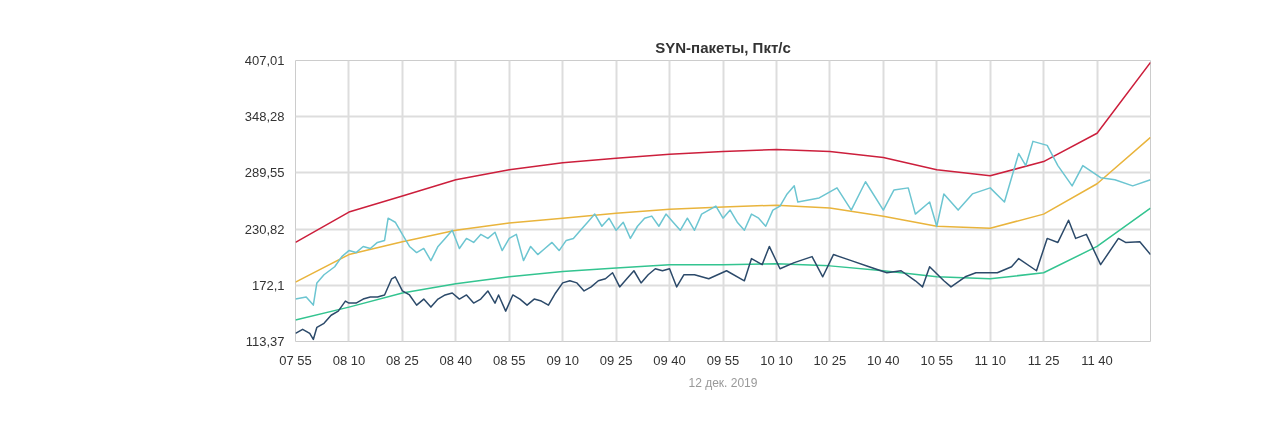  What do you see at coordinates (830, 360) in the screenshot?
I see `x-tick-label: 10 25` at bounding box center [830, 360].